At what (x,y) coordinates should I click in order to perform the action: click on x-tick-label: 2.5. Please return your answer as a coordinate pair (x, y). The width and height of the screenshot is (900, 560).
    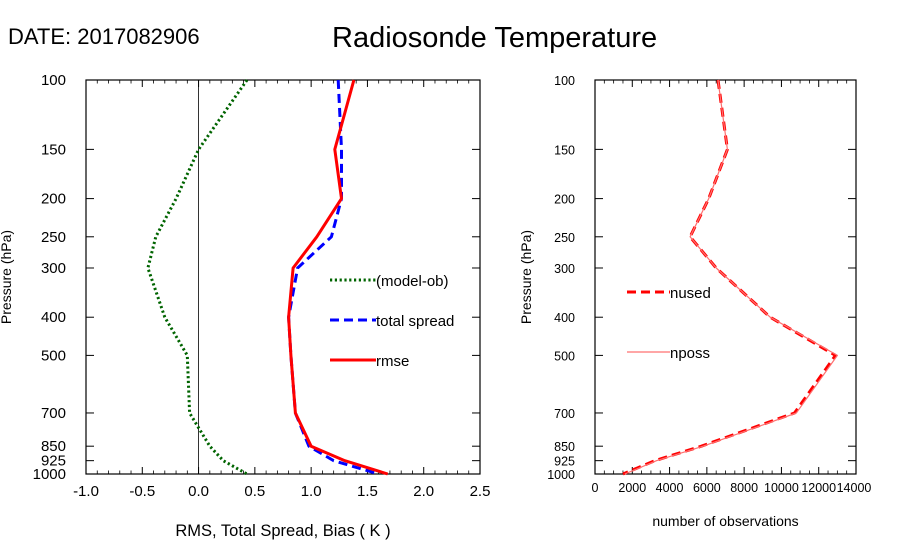
    Looking at the image, I should click on (480, 491).